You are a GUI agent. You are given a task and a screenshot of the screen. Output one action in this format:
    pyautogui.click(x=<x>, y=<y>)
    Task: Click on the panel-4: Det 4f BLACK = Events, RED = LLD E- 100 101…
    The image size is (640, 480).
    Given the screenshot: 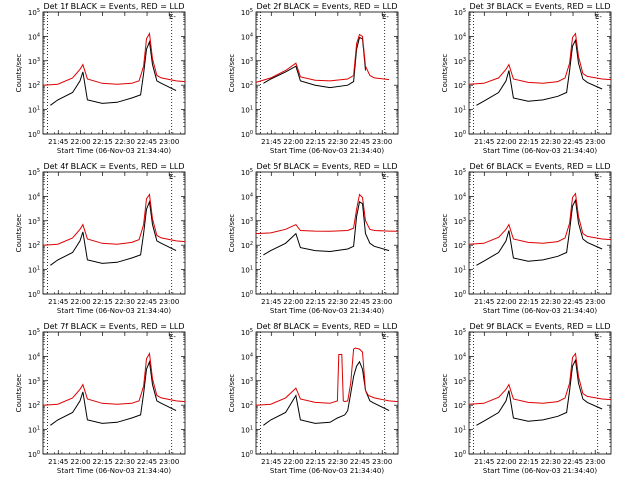 What is the action you would take?
    pyautogui.click(x=100, y=238)
    